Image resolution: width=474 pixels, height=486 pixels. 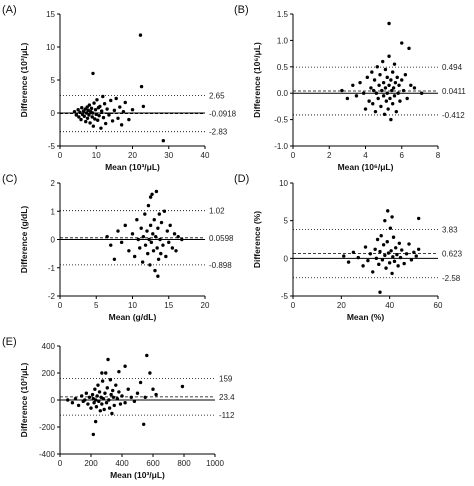 I want to click on y-tick-label: 0.5, so click(x=283, y=67).